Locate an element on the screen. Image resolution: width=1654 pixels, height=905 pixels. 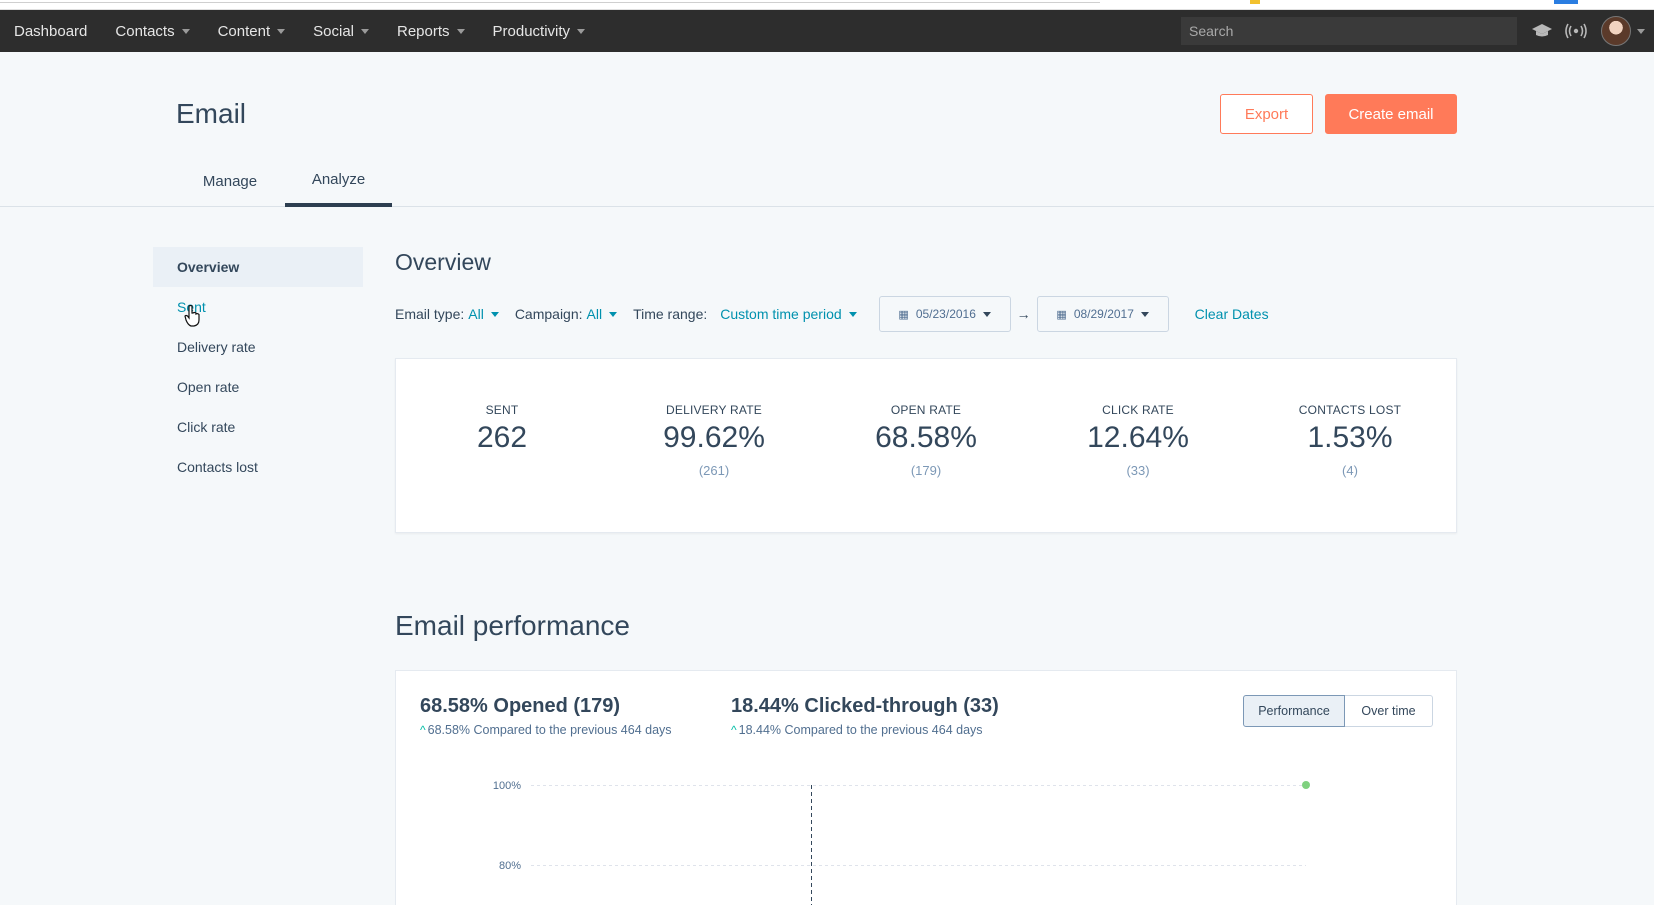
time-range-value: Custom time period is located at coordinates (781, 314).